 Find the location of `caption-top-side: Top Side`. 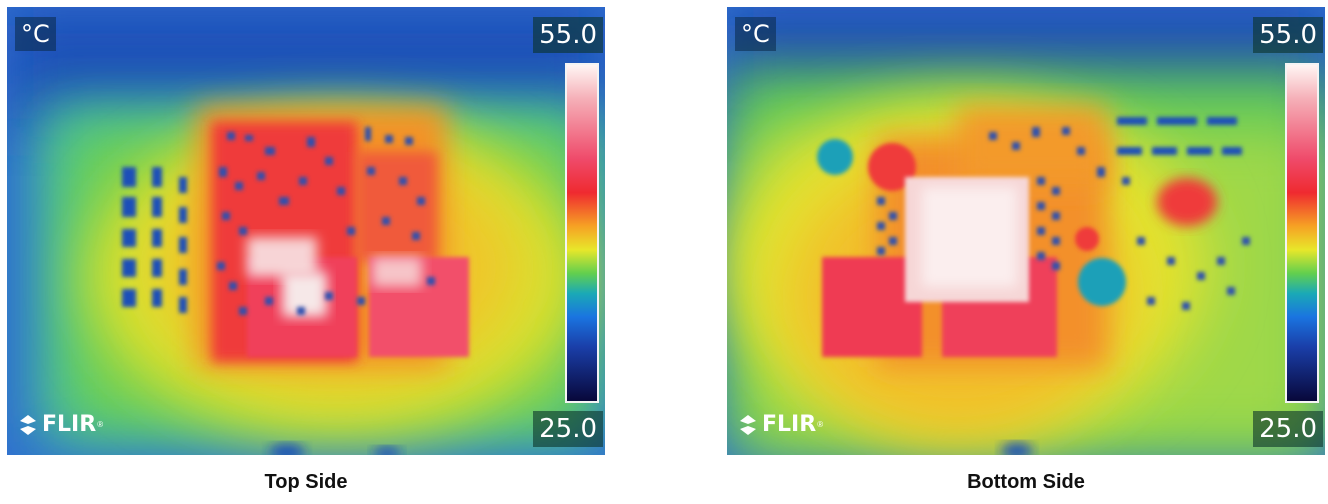

caption-top-side: Top Side is located at coordinates (306, 482).